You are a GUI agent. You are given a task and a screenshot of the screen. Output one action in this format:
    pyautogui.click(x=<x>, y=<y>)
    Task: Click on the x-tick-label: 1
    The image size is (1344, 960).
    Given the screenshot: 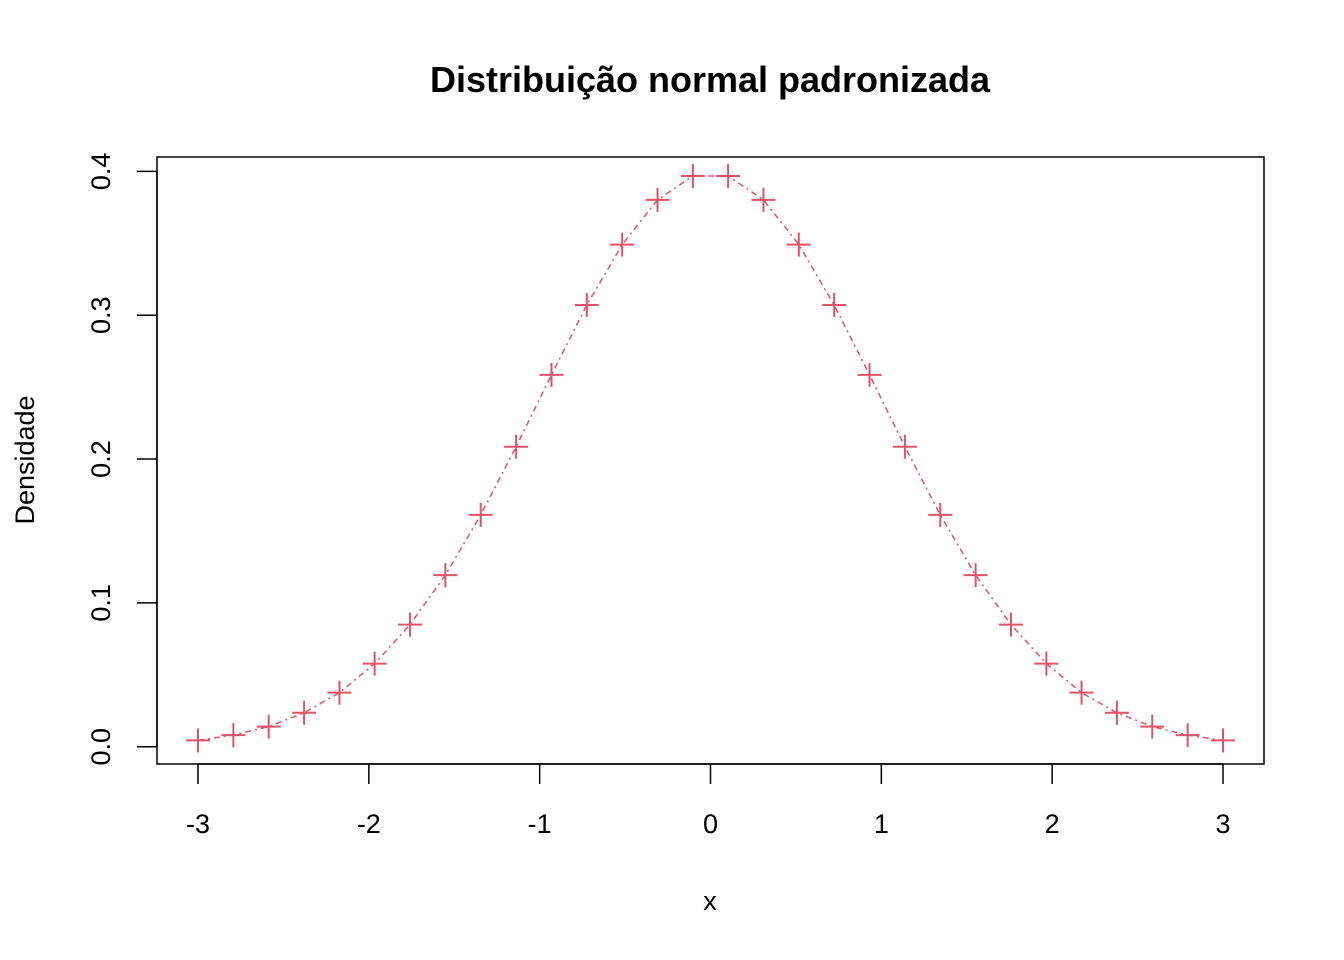 What is the action you would take?
    pyautogui.click(x=881, y=824)
    